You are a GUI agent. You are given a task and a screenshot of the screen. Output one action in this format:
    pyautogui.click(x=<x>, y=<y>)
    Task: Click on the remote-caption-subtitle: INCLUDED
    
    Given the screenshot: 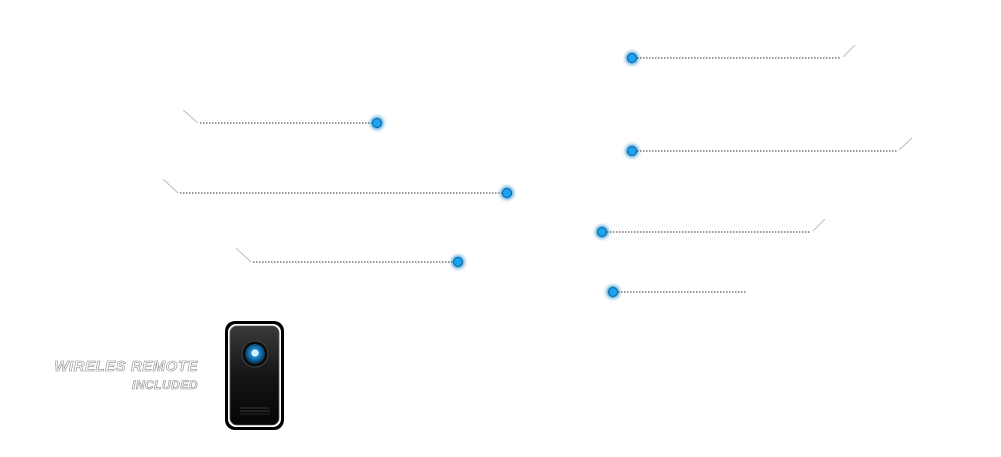 What is the action you would take?
    pyautogui.click(x=165, y=385)
    